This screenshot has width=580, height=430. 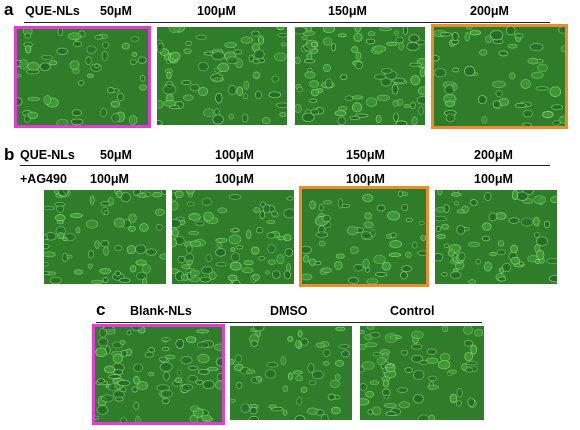 I want to click on micrograph-c-dmso, so click(x=291, y=373).